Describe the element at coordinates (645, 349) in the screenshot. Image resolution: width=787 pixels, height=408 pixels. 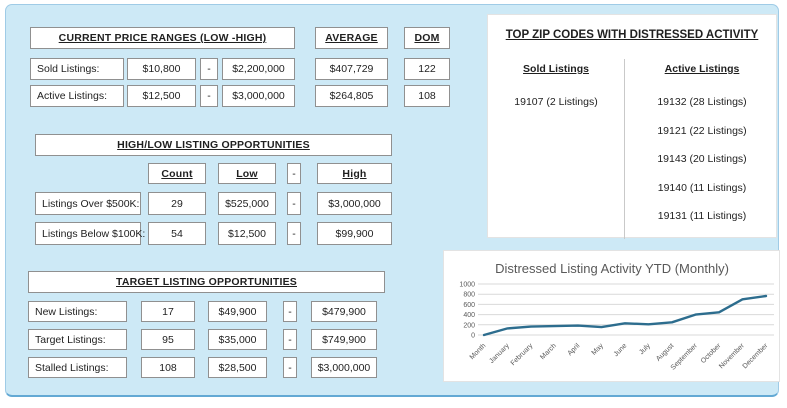
I see `svg-text: July` at that location.